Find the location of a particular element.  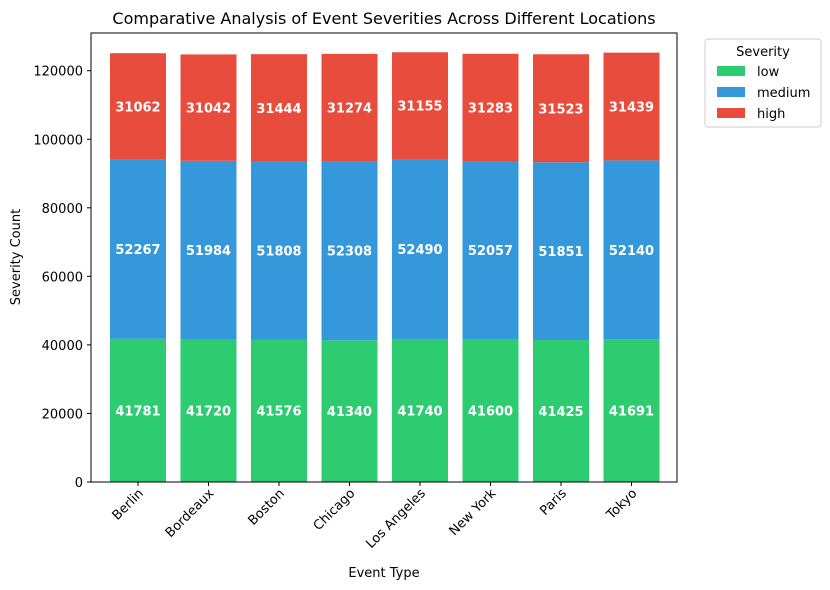

bar-value-label: 41720 is located at coordinates (208, 412).